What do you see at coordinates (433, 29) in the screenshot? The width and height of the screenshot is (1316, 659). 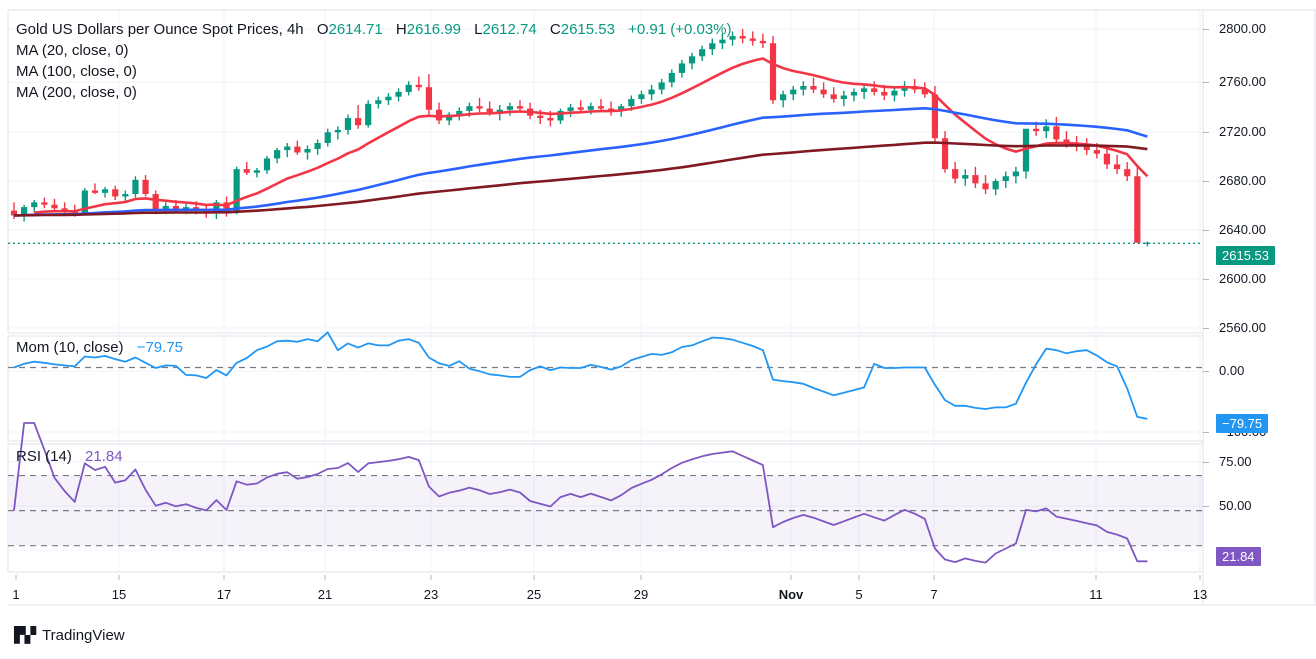 I see `ohlc-high-value: 2616.99` at bounding box center [433, 29].